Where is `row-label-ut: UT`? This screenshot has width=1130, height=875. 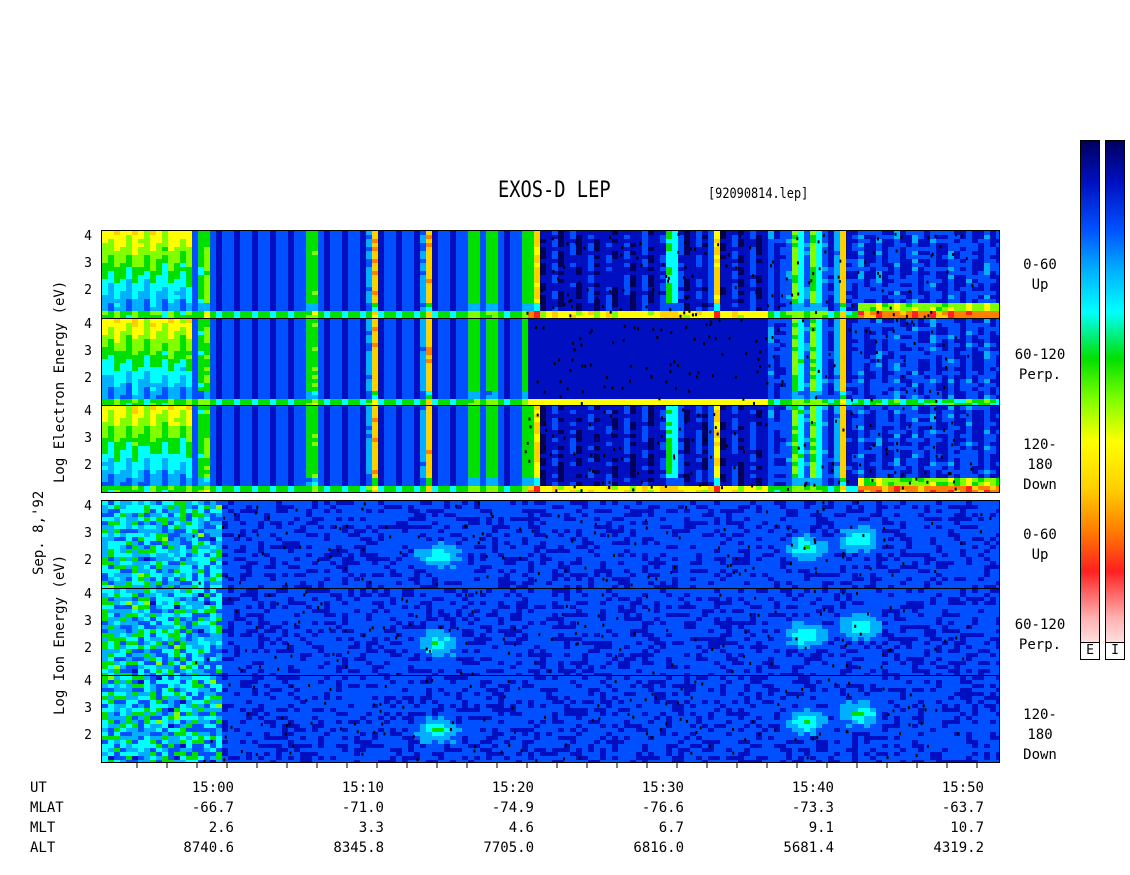 row-label-ut: UT is located at coordinates (38, 788).